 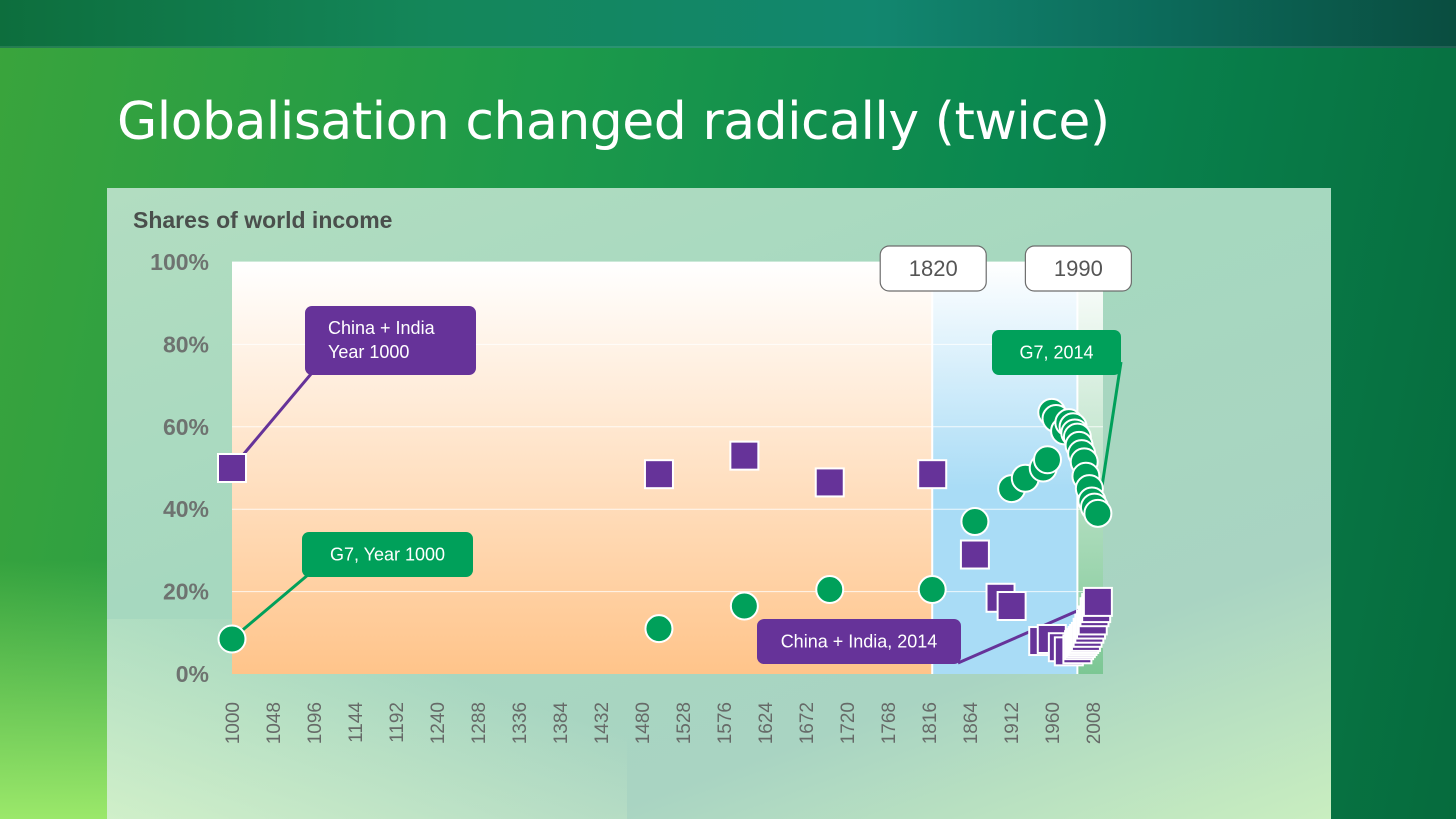 I want to click on x-tick-label: 1384, so click(x=561, y=723).